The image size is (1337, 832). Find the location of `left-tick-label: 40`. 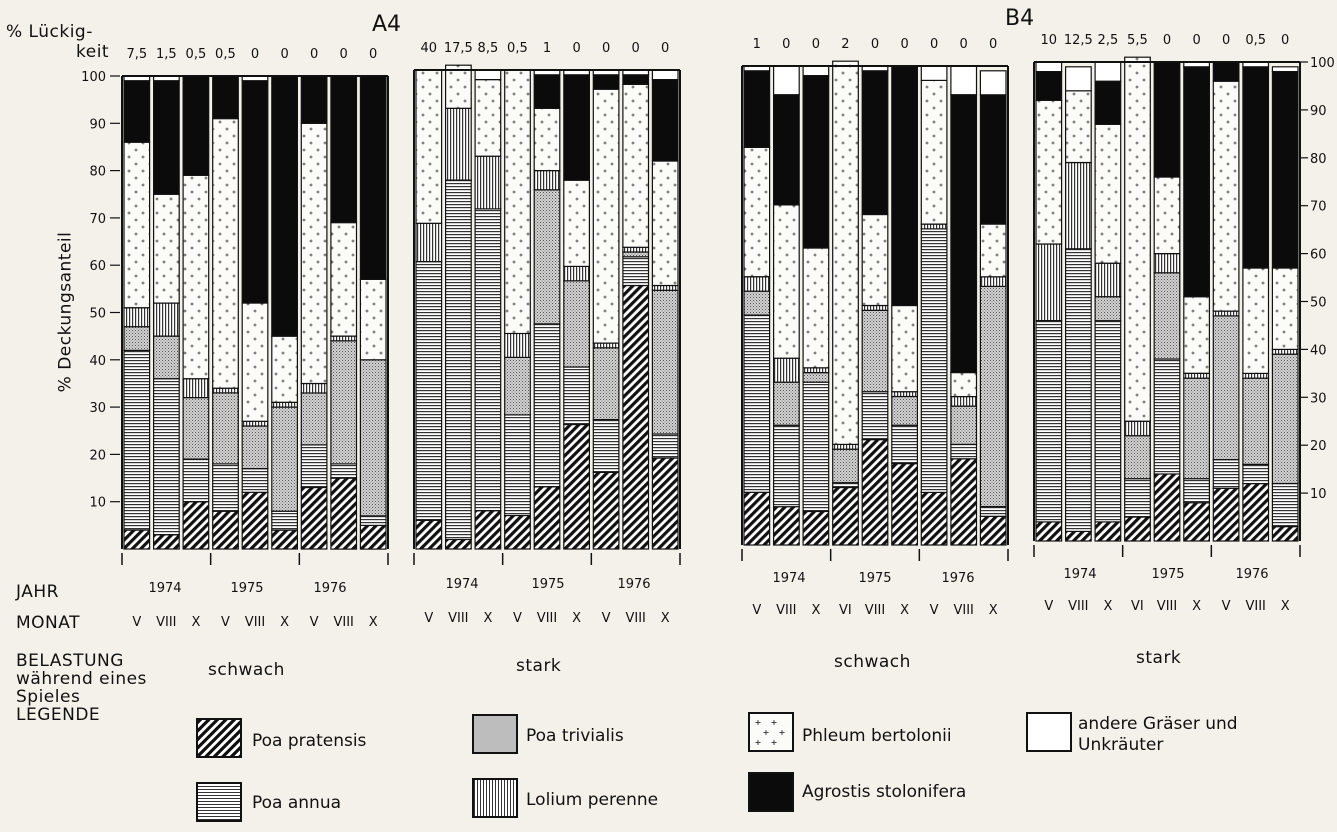

left-tick-label: 40 is located at coordinates (97, 361).